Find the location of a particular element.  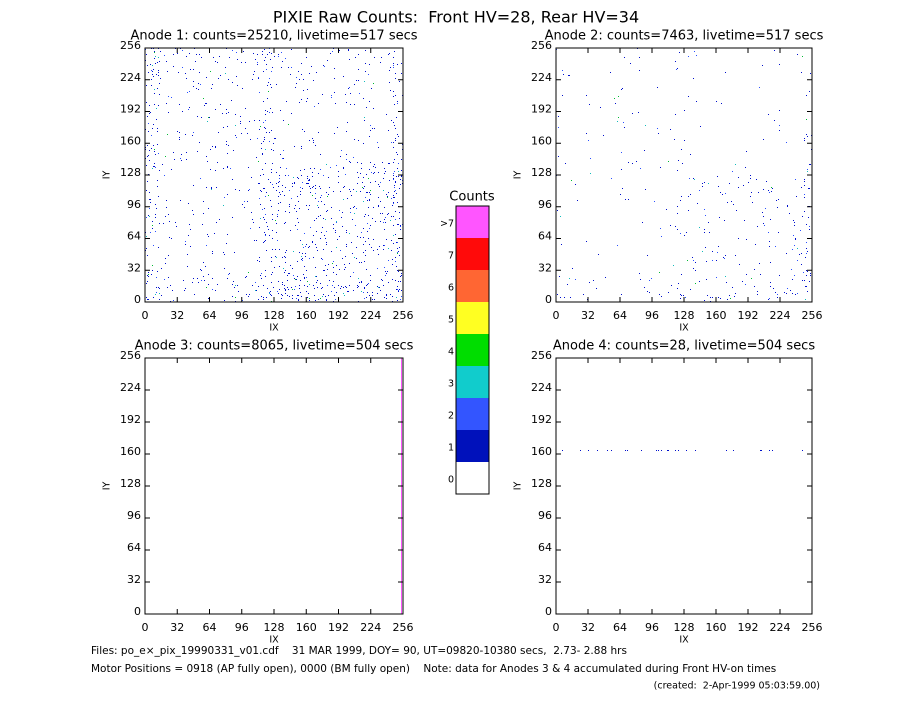

colorbar-frame is located at coordinates (472, 350).